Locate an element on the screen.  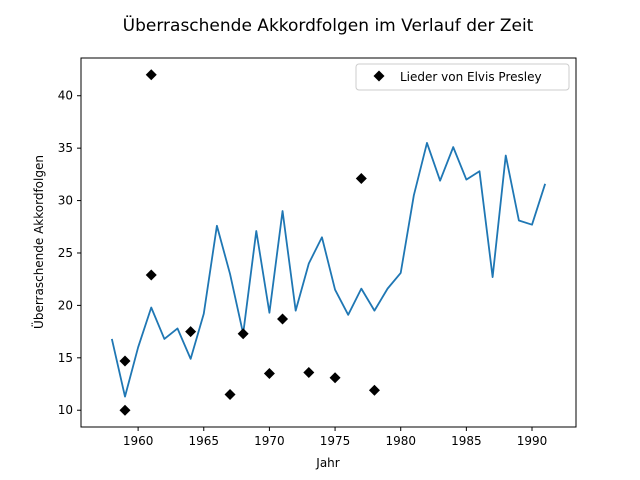
y-tick-label: 10 is located at coordinates (65, 410).